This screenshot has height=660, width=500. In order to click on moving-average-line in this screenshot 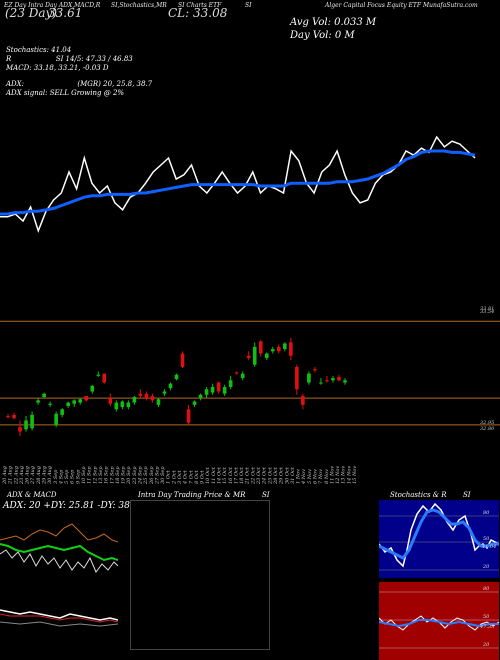, I will do `click(238, 182)`.